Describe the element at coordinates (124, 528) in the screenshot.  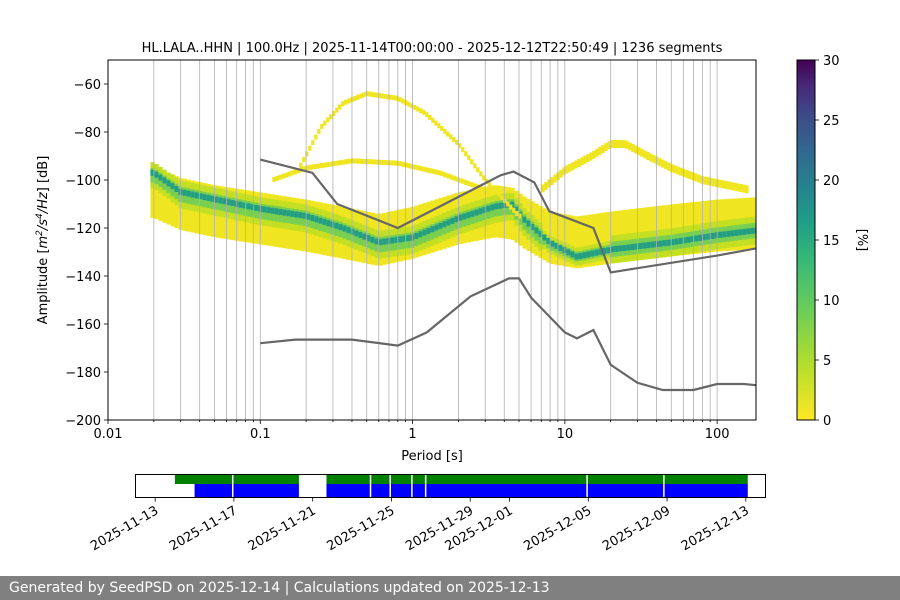
I see `timeline-tick-label: 2025-11-13` at that location.